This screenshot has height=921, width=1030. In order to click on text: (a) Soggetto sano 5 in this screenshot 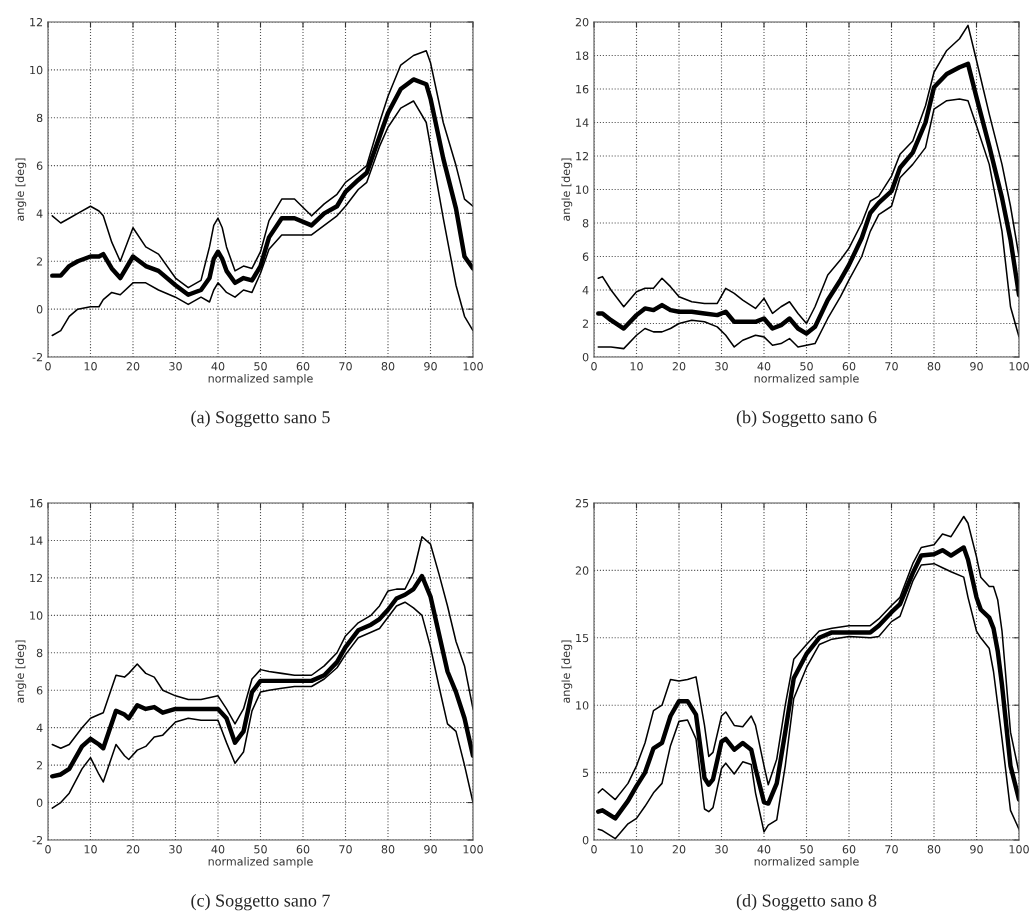, I will do `click(260, 419)`.